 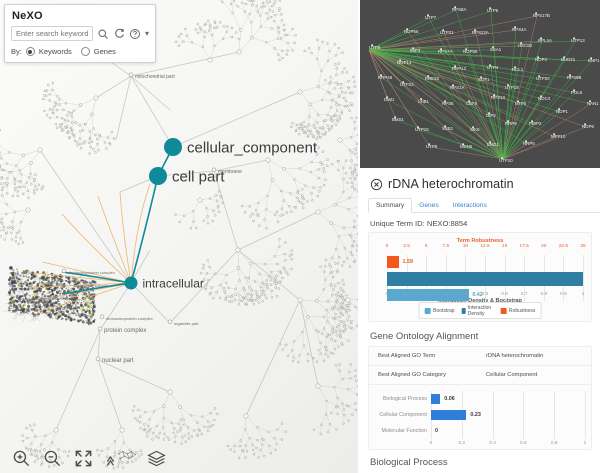 What do you see at coordinates (52, 458) in the screenshot?
I see `zoom-out-icon` at bounding box center [52, 458].